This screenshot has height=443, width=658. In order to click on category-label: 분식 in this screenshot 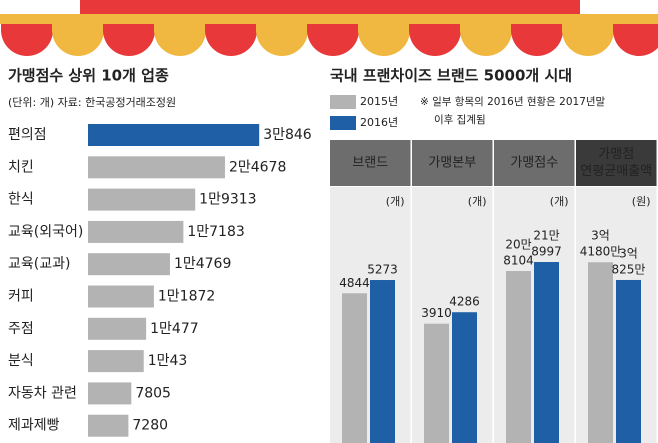, I will do `click(21, 361)`.